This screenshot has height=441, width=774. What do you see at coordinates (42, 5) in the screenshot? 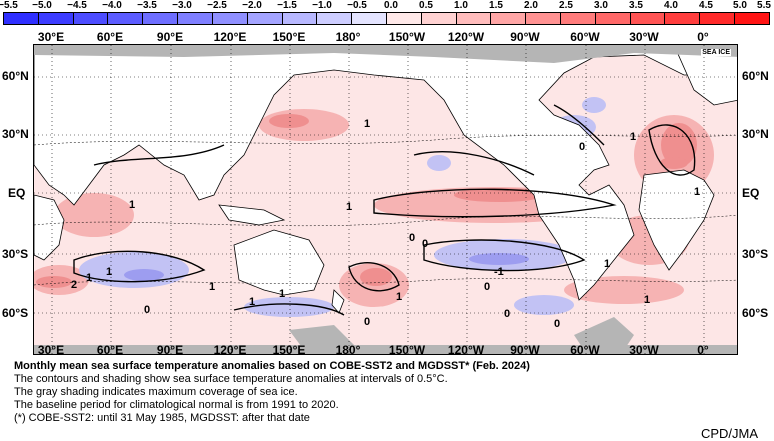
I see `colorbar-tick: −5.0` at bounding box center [42, 5].